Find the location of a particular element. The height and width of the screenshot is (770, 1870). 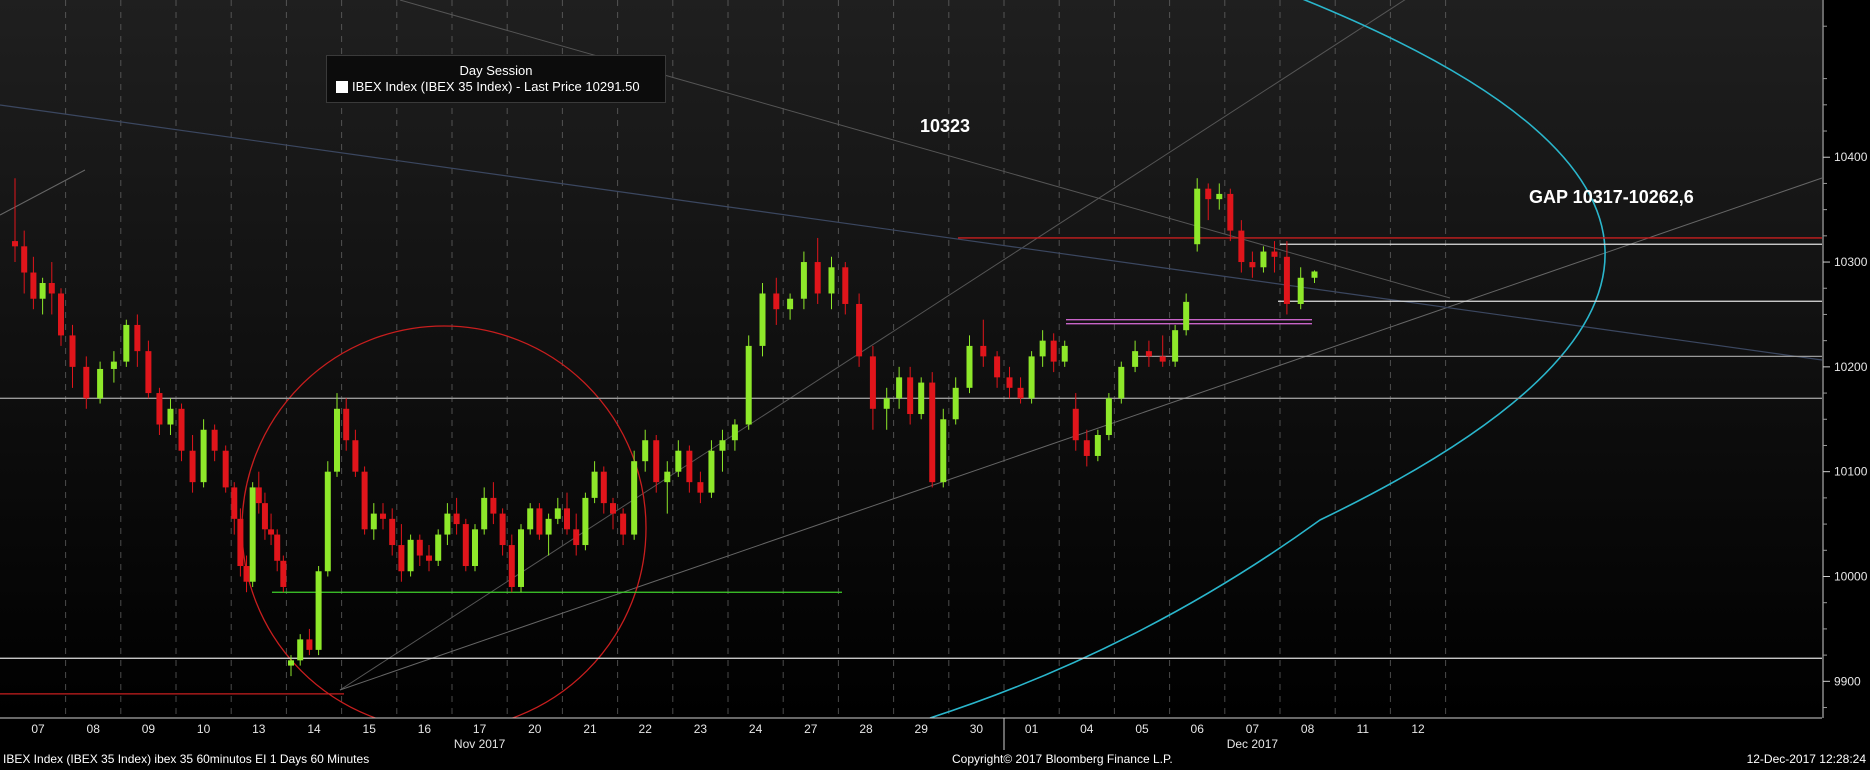

legend-session: Day Session is located at coordinates (496, 70).